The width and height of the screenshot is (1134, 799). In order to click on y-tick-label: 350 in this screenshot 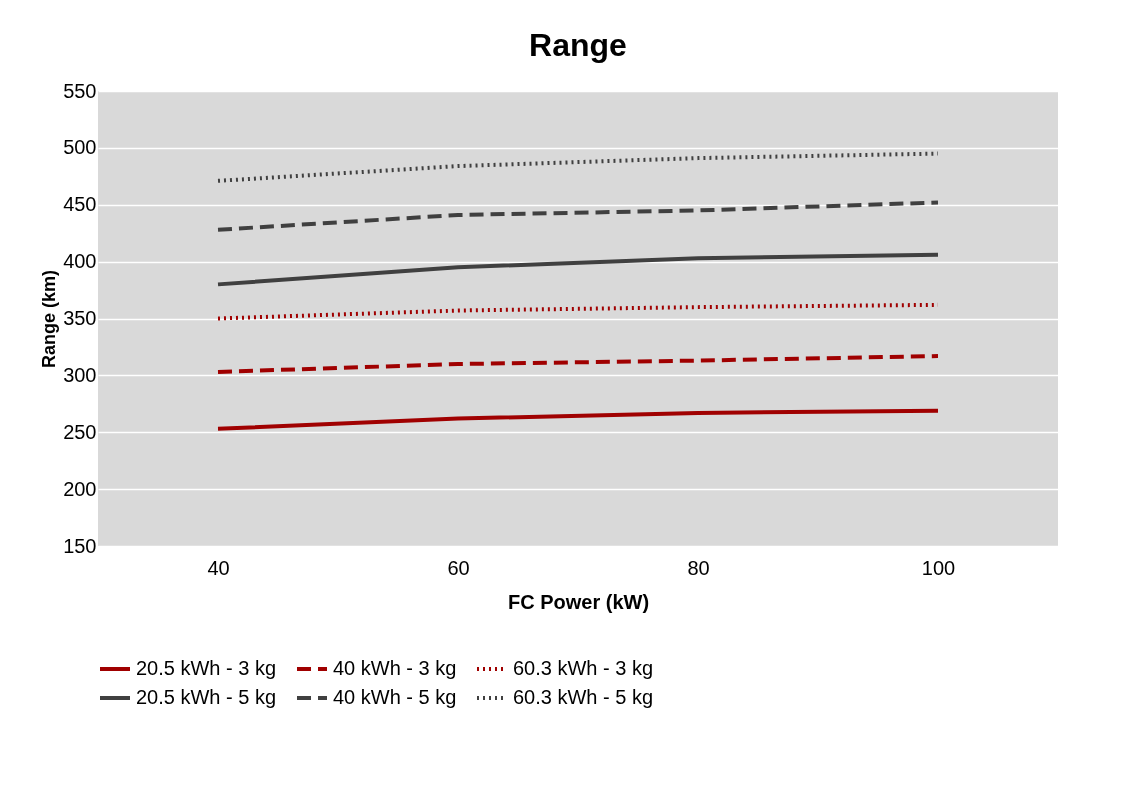, I will do `click(80, 318)`.